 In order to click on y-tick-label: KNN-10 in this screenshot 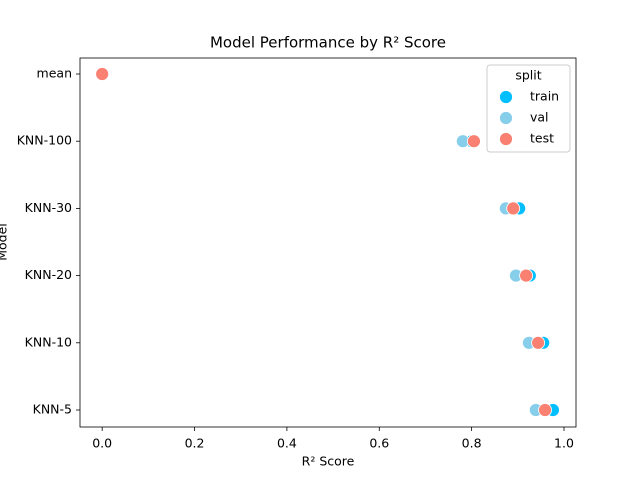, I will do `click(48, 341)`.